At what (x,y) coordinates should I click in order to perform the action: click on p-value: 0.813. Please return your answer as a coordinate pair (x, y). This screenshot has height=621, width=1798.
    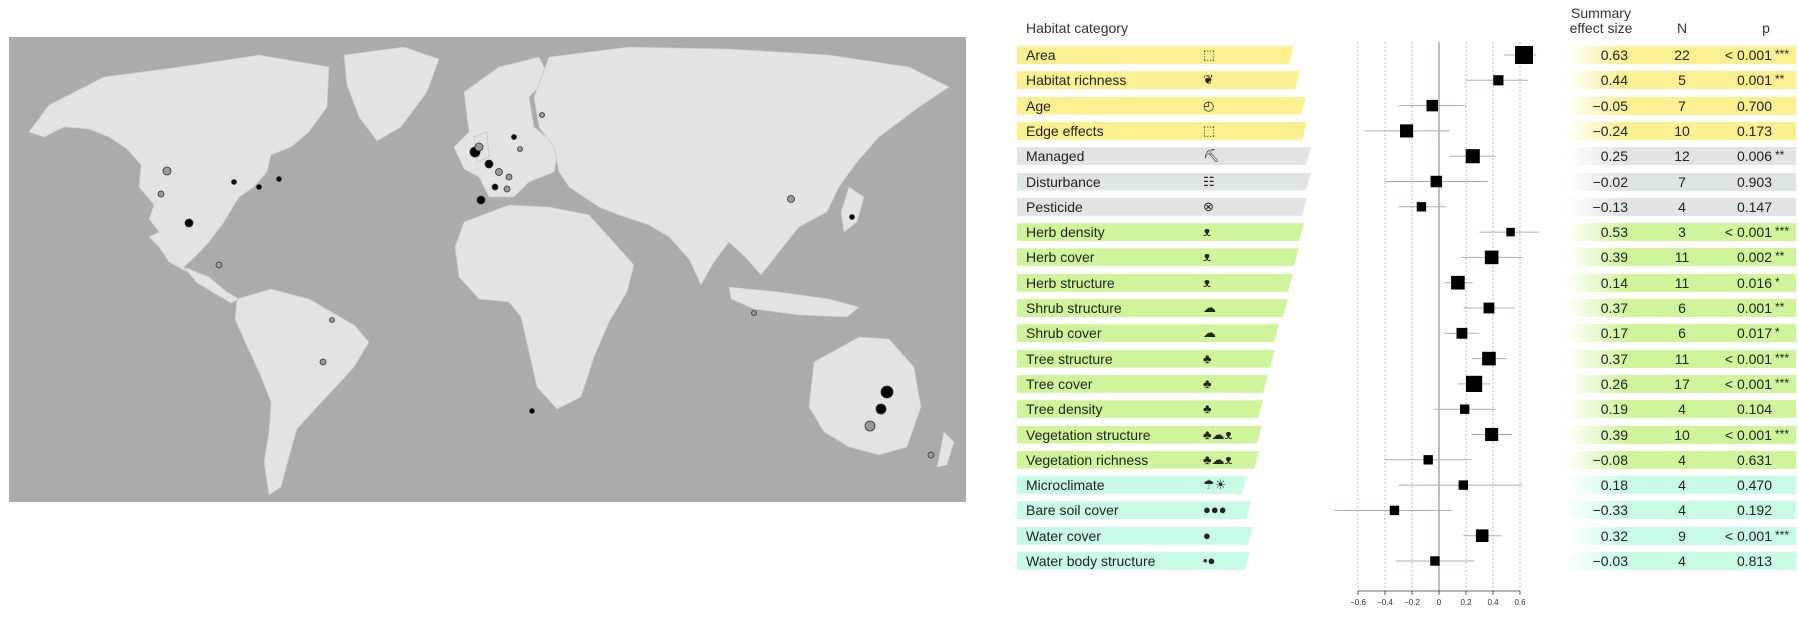
    Looking at the image, I should click on (1754, 561).